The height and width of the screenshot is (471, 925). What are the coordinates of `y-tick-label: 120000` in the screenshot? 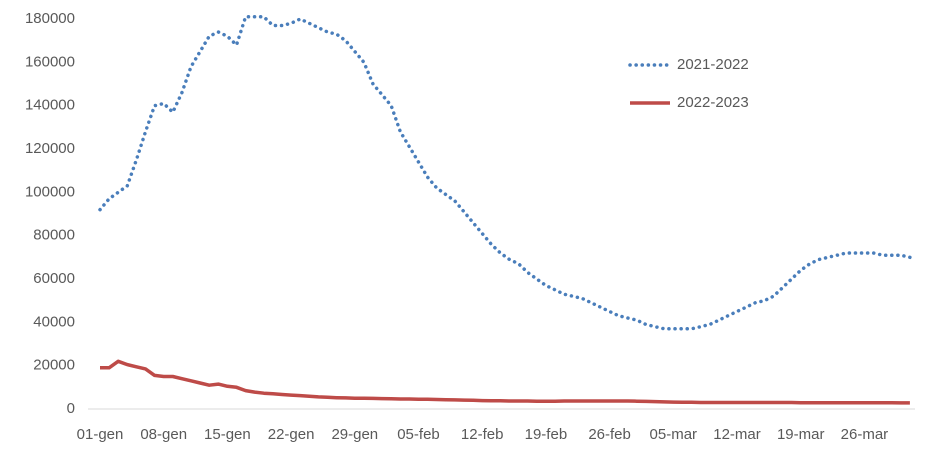 It's located at (50, 148).